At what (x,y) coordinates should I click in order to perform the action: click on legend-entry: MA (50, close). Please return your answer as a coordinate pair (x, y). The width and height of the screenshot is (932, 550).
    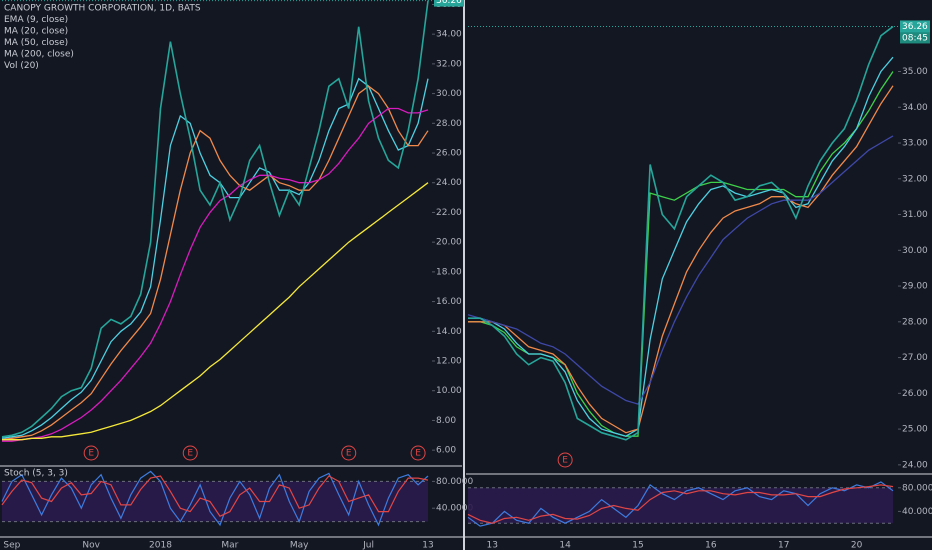
    Looking at the image, I should click on (36, 43).